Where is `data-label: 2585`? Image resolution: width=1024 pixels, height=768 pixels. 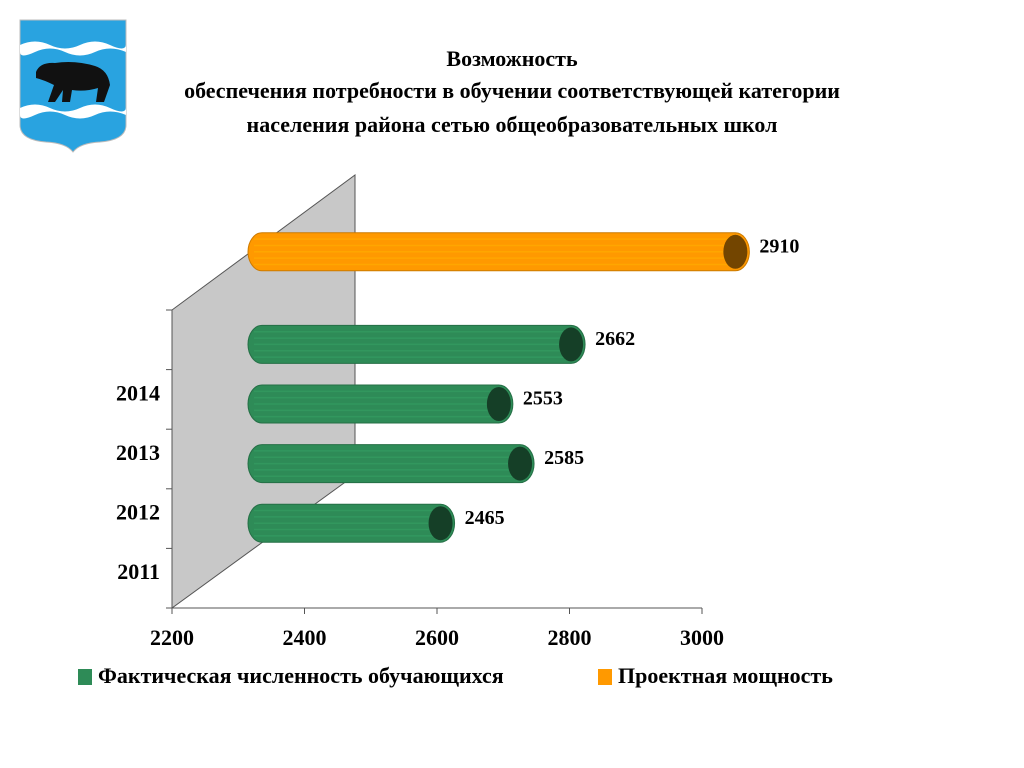
data-label: 2585 is located at coordinates (564, 458).